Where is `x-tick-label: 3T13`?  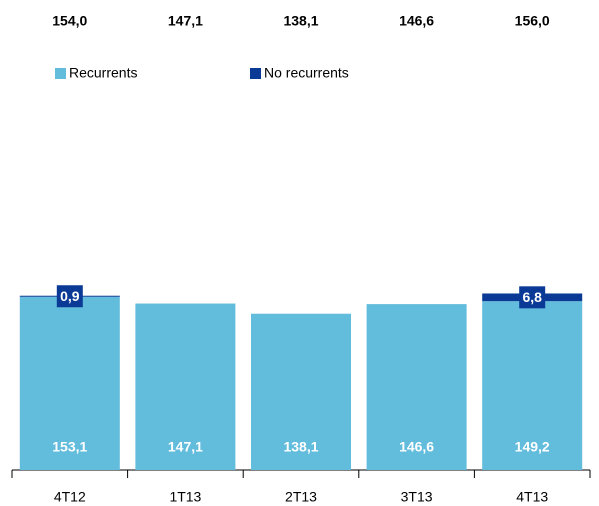
x-tick-label: 3T13 is located at coordinates (417, 497).